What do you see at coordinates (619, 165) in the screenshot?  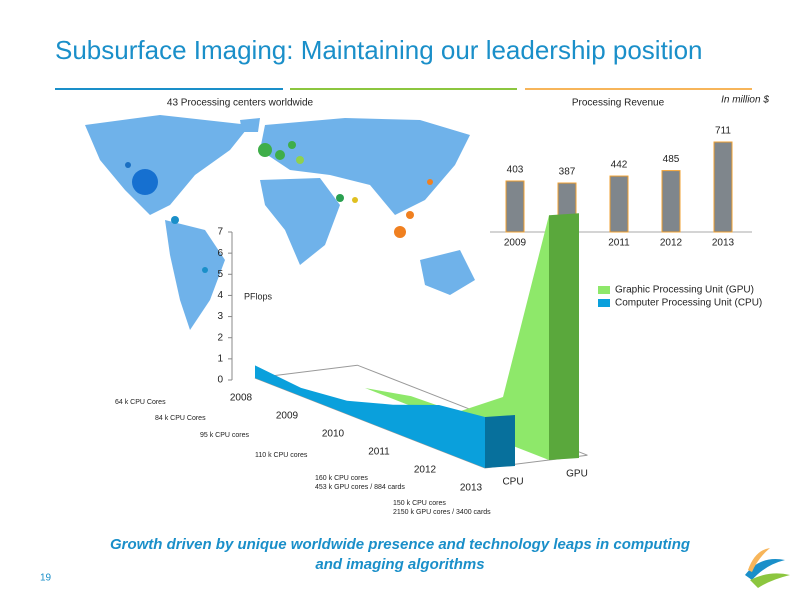 I see `value-label: 442` at bounding box center [619, 165].